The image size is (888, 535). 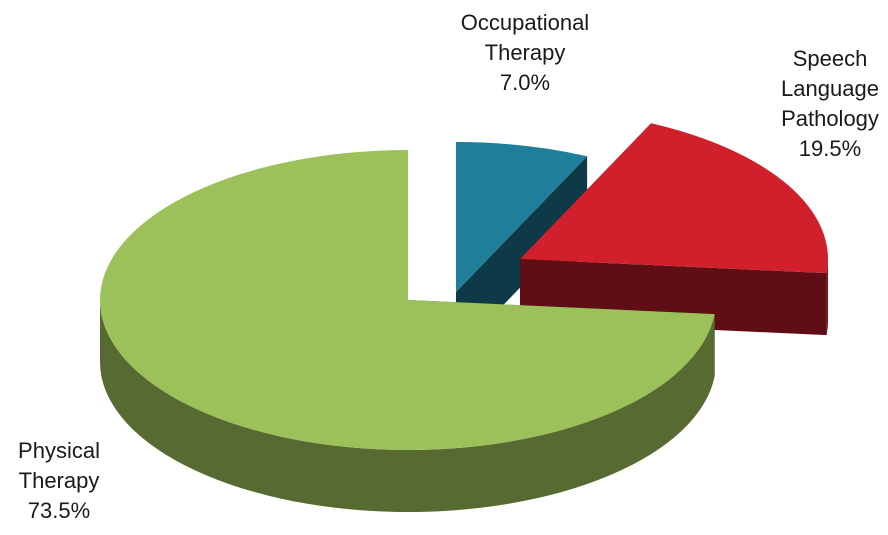 I want to click on slice-label: Occupational Therapy 7.0%, so click(x=525, y=53).